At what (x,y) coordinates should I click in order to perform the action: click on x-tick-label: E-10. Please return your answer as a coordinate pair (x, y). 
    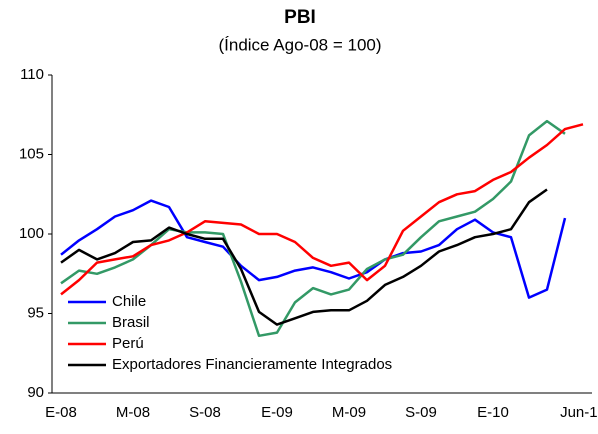
    Looking at the image, I should click on (493, 412).